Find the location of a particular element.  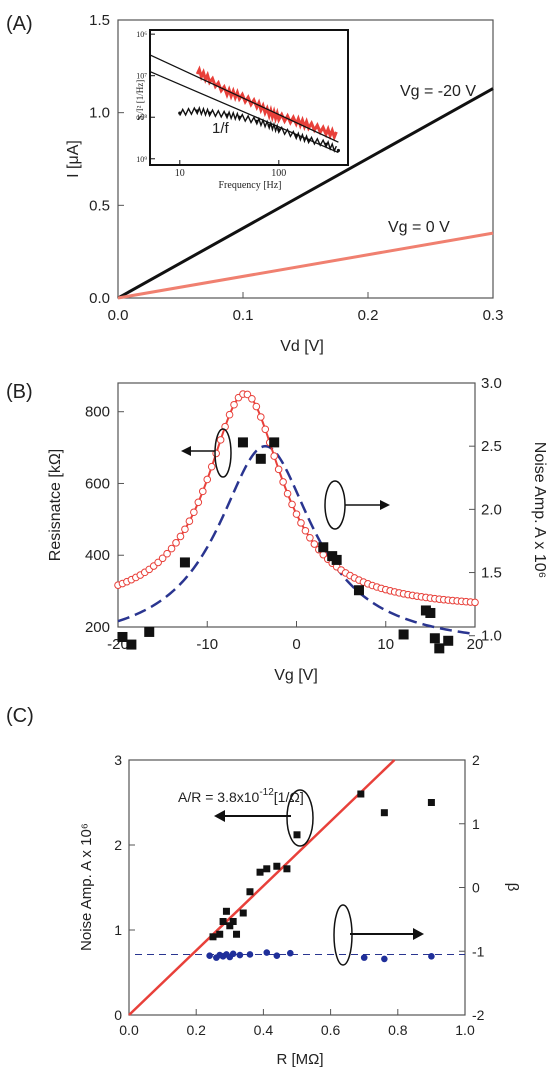

panel-c-y2label: β is located at coordinates (512, 887).